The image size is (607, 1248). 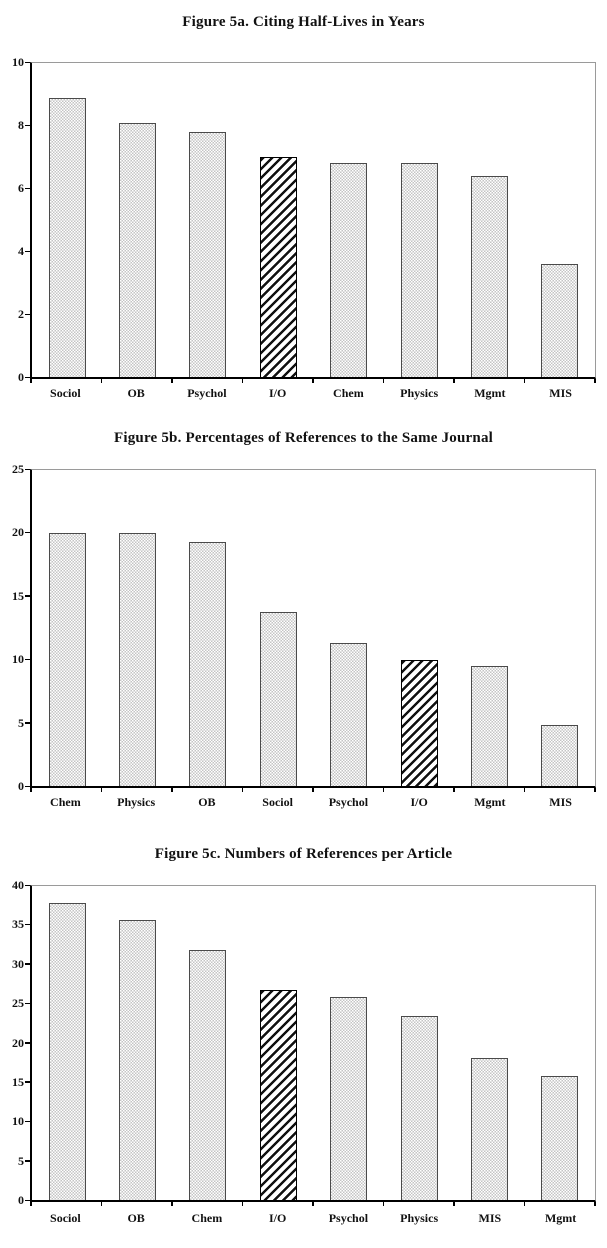 What do you see at coordinates (348, 1218) in the screenshot?
I see `x-tick-label: Psychol` at bounding box center [348, 1218].